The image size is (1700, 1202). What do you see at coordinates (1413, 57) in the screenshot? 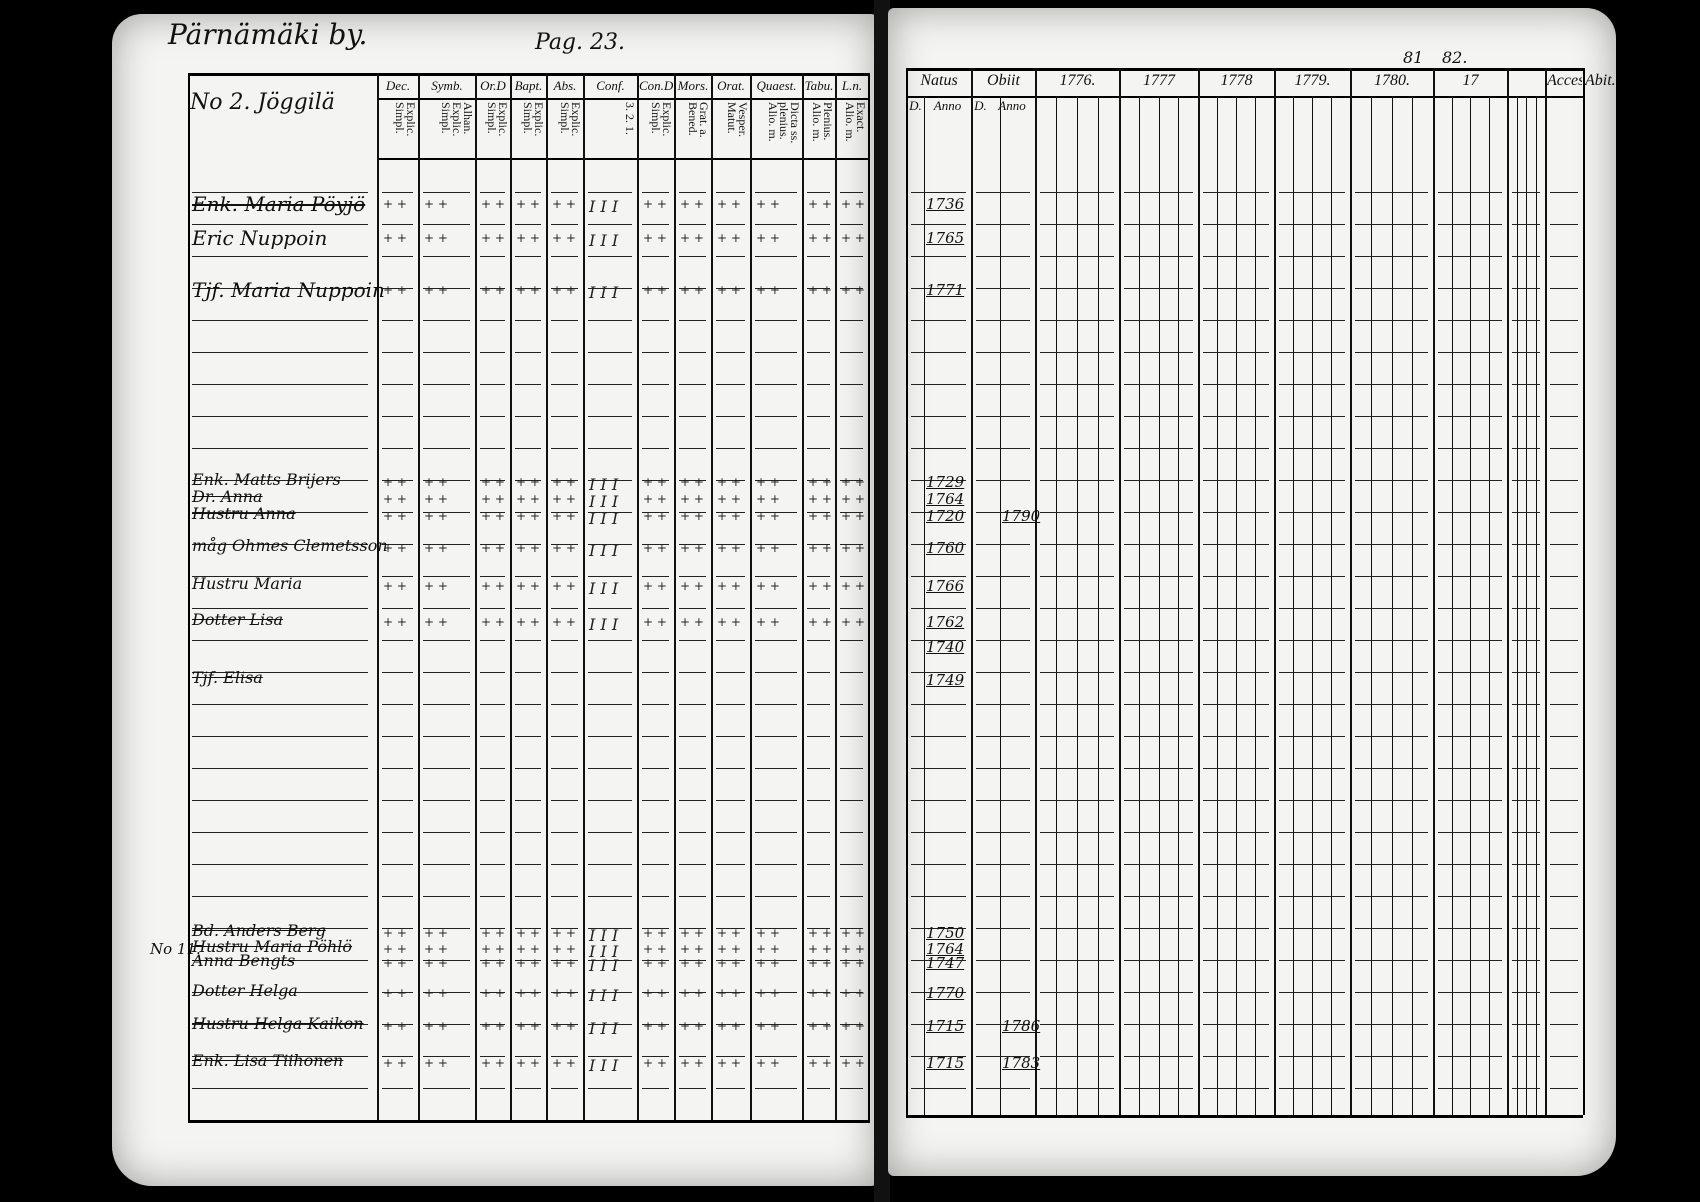
I see `extra-year-81: 81` at bounding box center [1413, 57].